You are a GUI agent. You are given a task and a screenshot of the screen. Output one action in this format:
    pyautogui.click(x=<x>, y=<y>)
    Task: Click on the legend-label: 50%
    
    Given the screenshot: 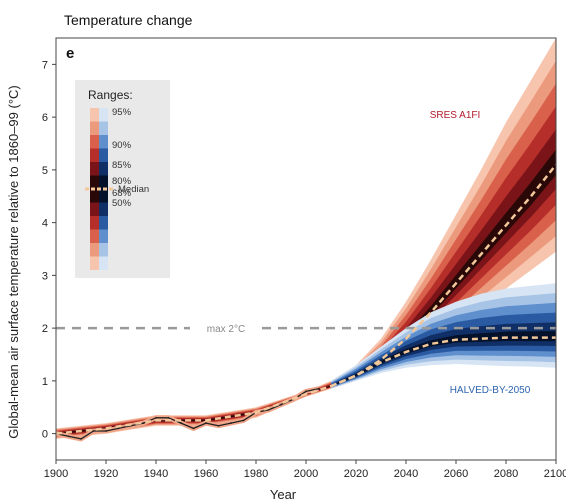 What is the action you would take?
    pyautogui.click(x=122, y=203)
    